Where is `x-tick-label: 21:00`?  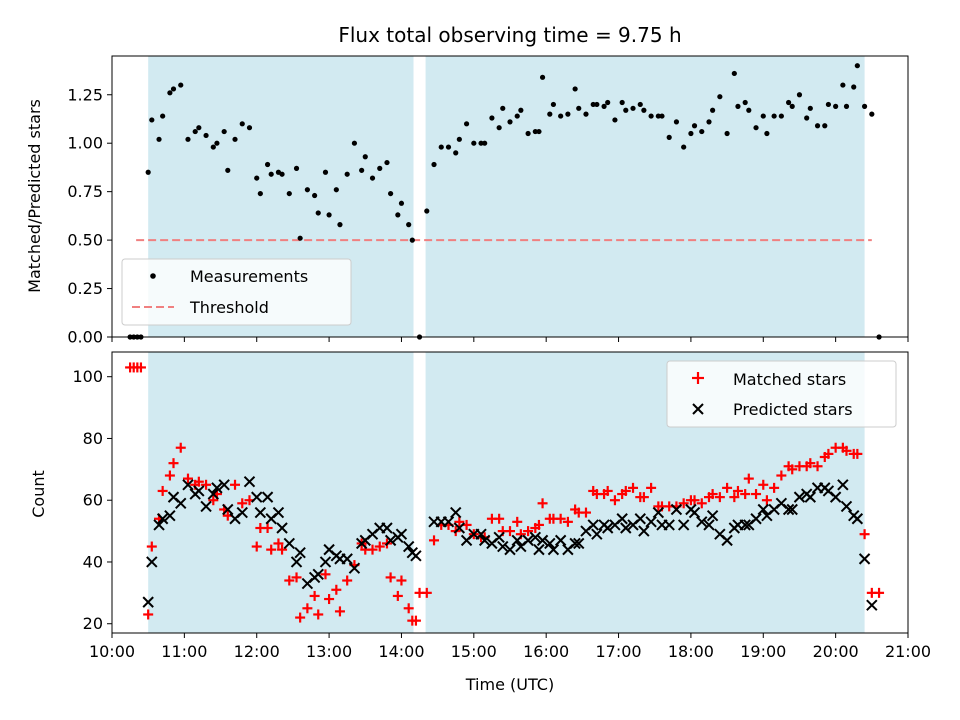
x-tick-label: 21:00 is located at coordinates (908, 651).